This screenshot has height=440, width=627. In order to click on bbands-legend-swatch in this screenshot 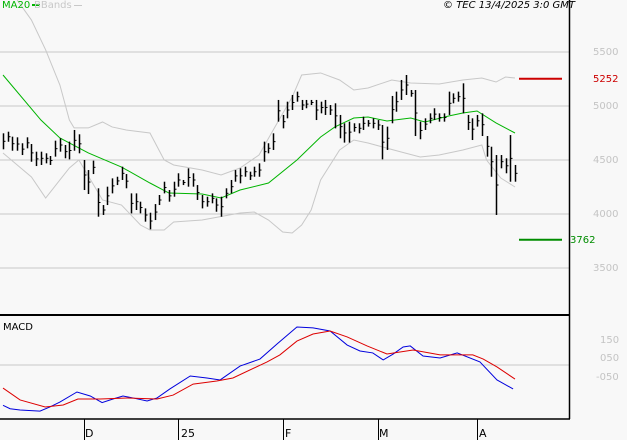, I will do `click(77, 5)`.